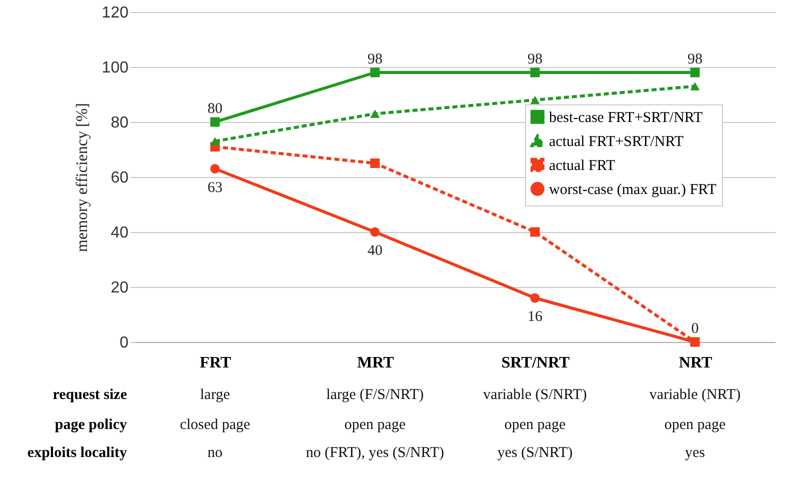 The height and width of the screenshot is (478, 785). Describe the element at coordinates (90, 395) in the screenshot. I see `text: request size` at that location.